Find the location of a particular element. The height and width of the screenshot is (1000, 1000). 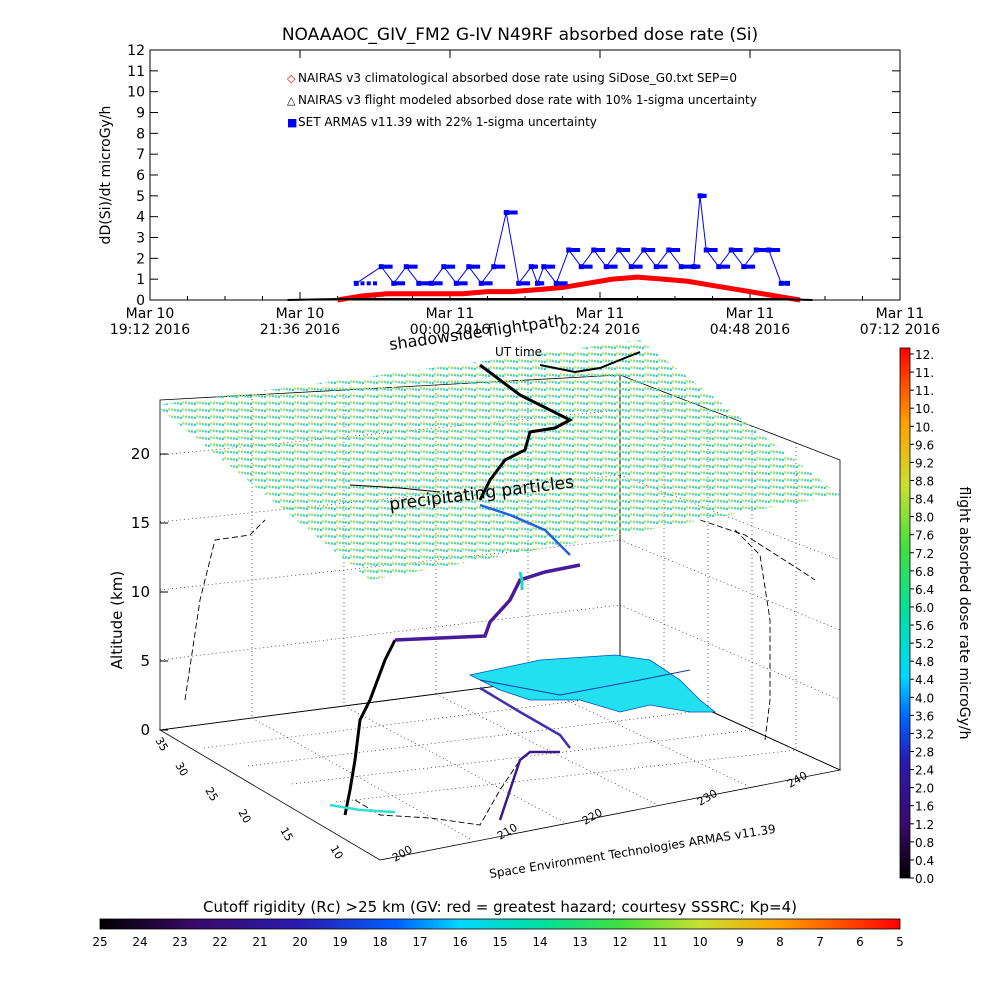

dose-y-tick-label: 8 is located at coordinates (140, 134).